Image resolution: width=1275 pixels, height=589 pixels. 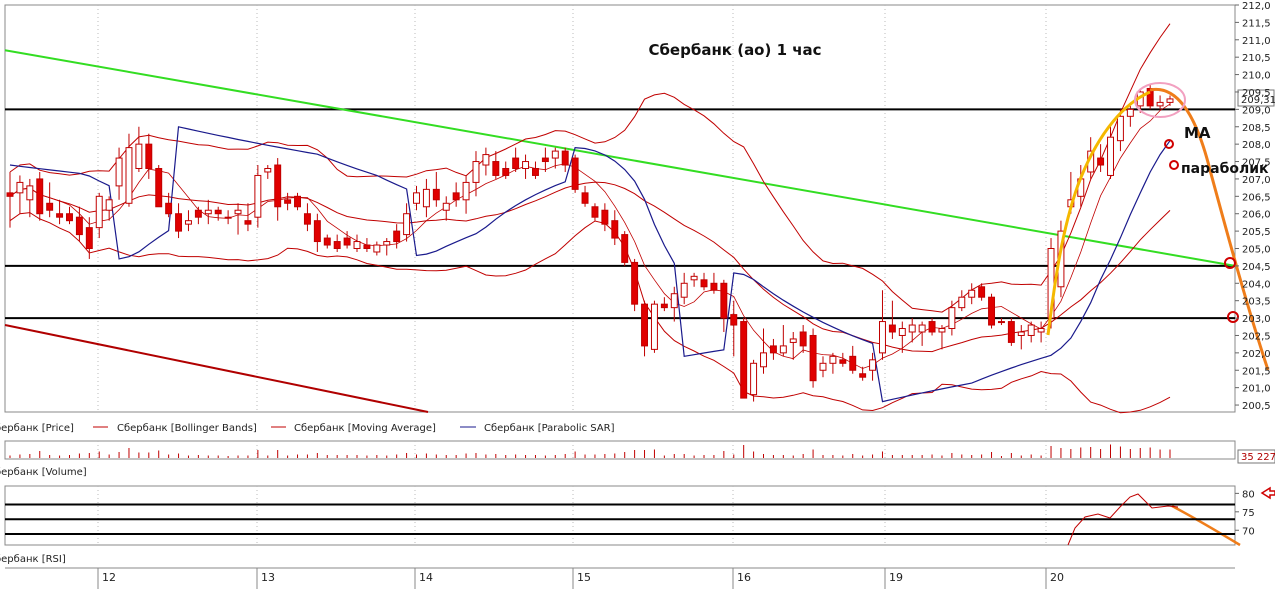 What do you see at coordinates (1256, 197) in the screenshot?
I see `price-tick-label: 206,5` at bounding box center [1256, 197].